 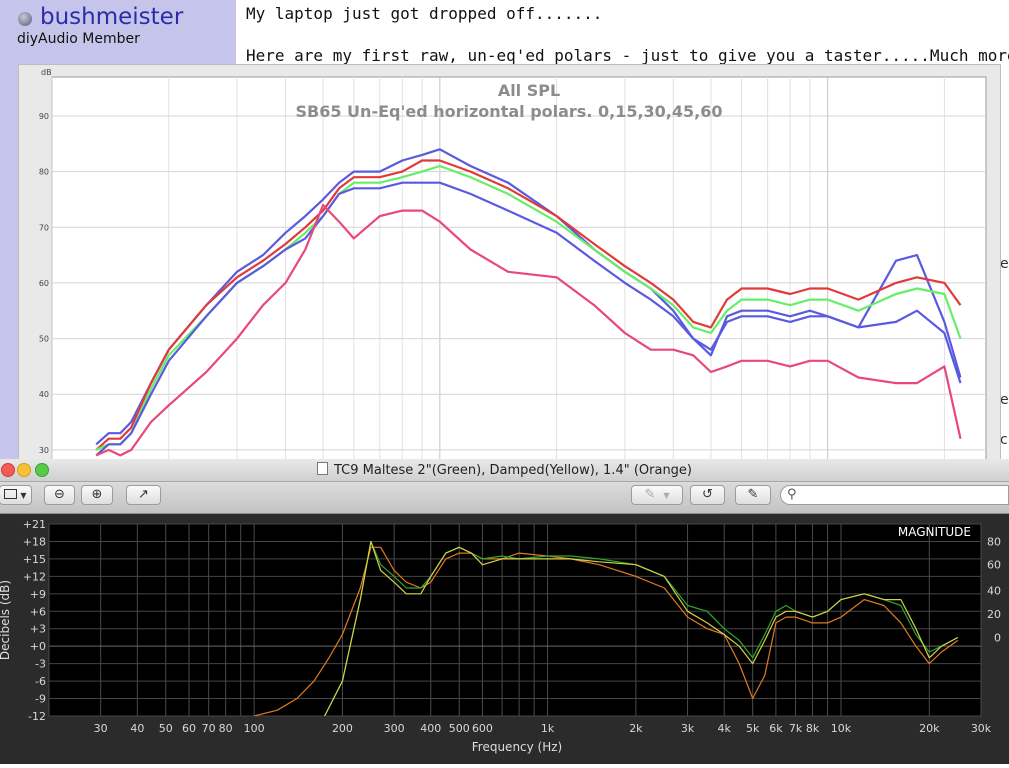 I want to click on magnitude-badge: MAGNITUDE, so click(x=934, y=532).